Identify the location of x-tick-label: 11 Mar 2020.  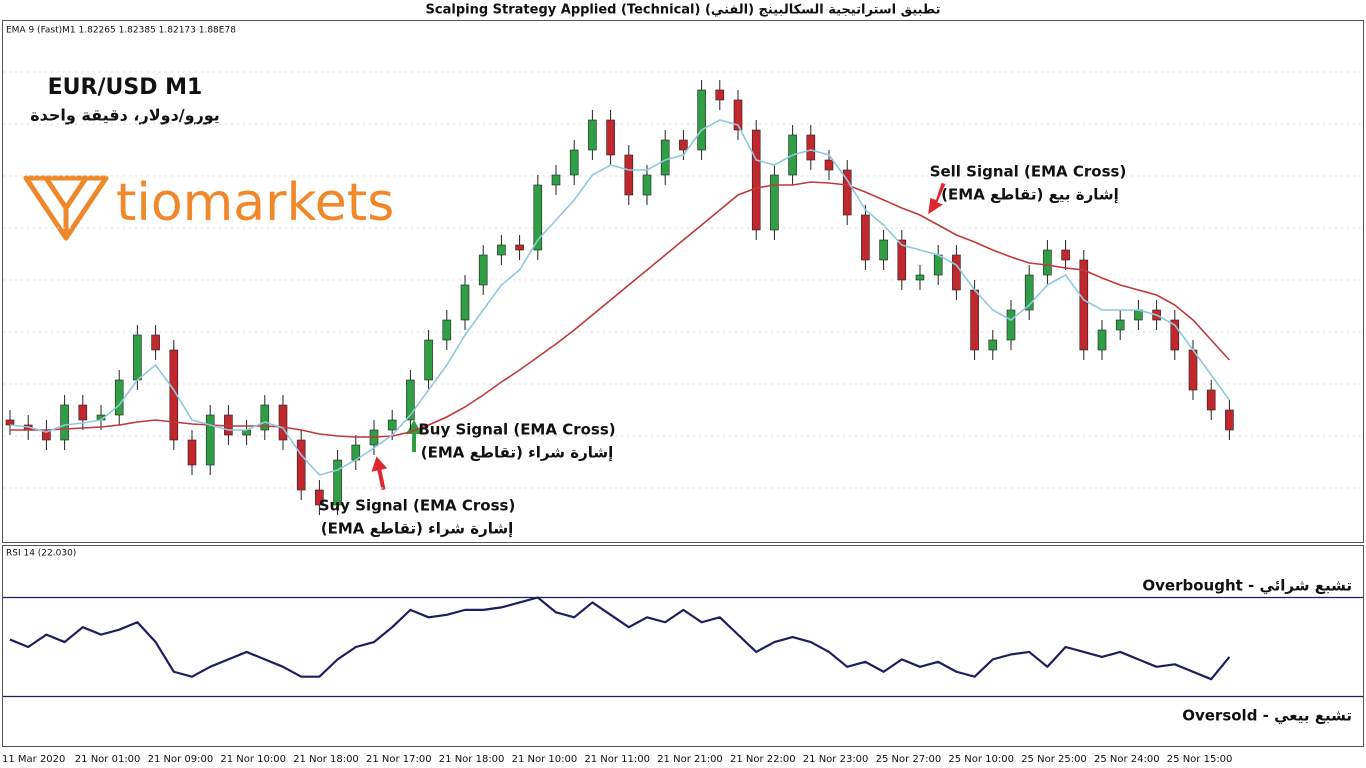
(33, 759).